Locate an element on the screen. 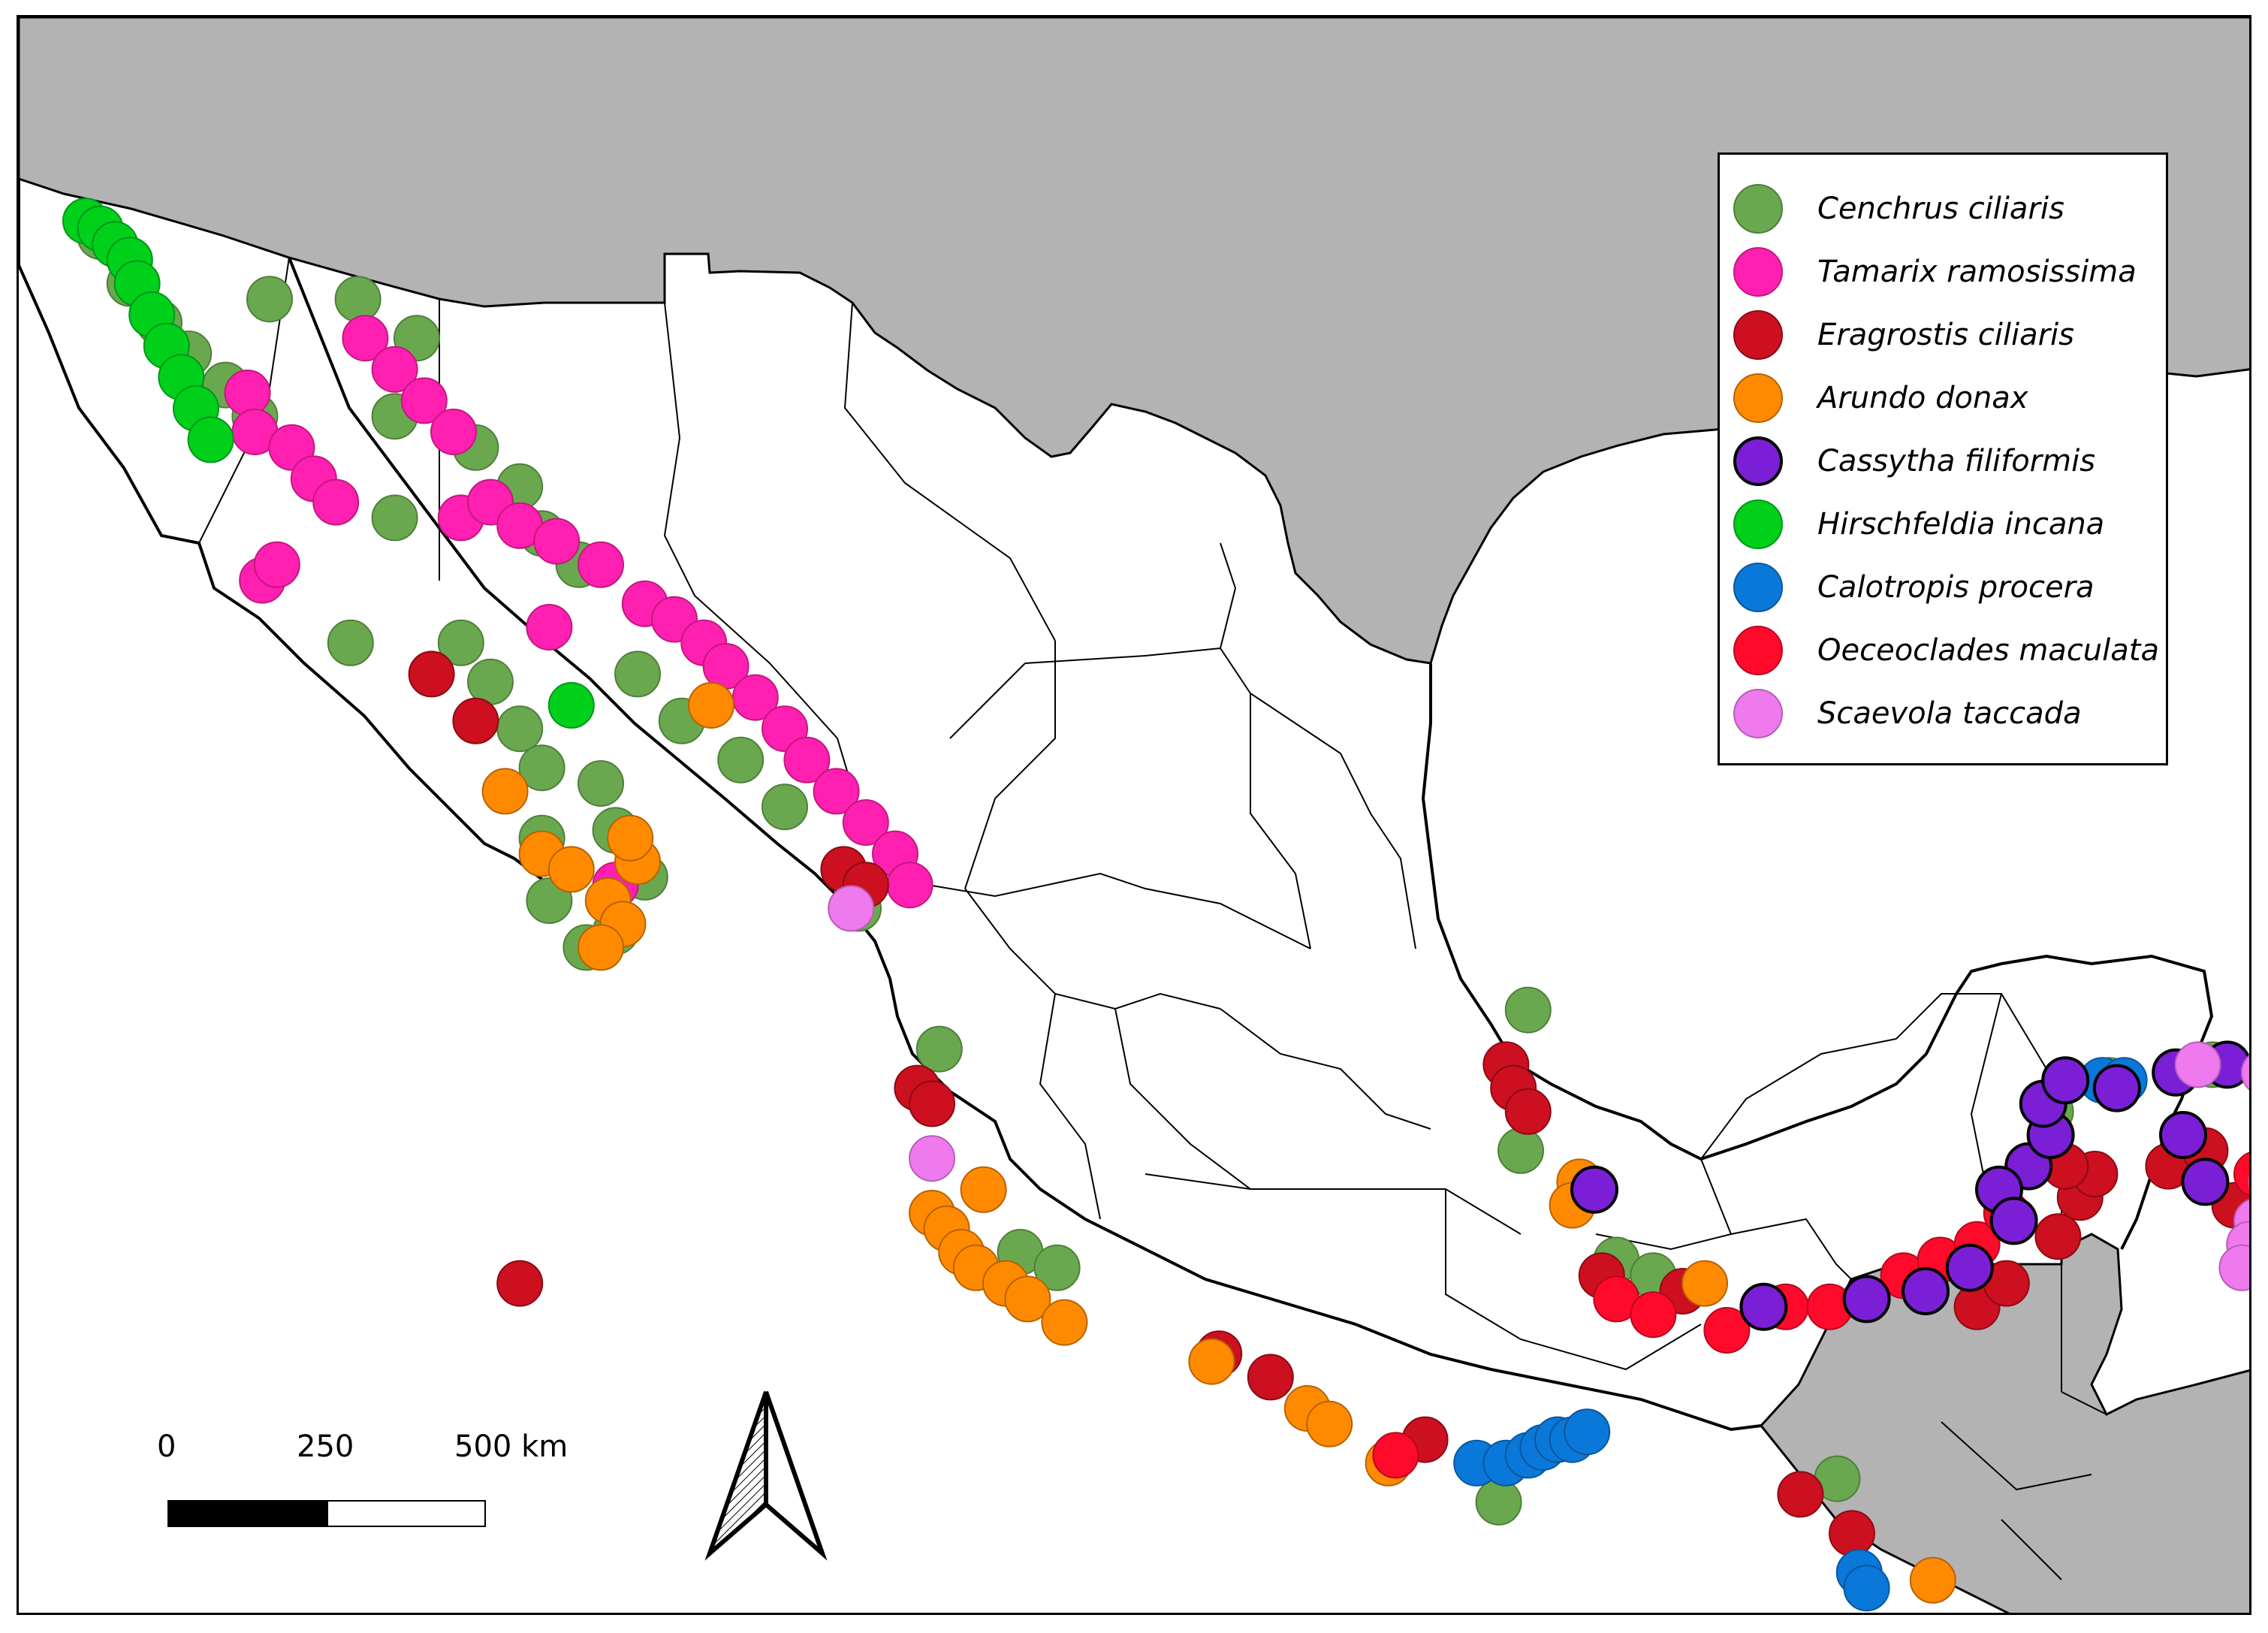  legend-swatch-eragrostis is located at coordinates (1758, 335).